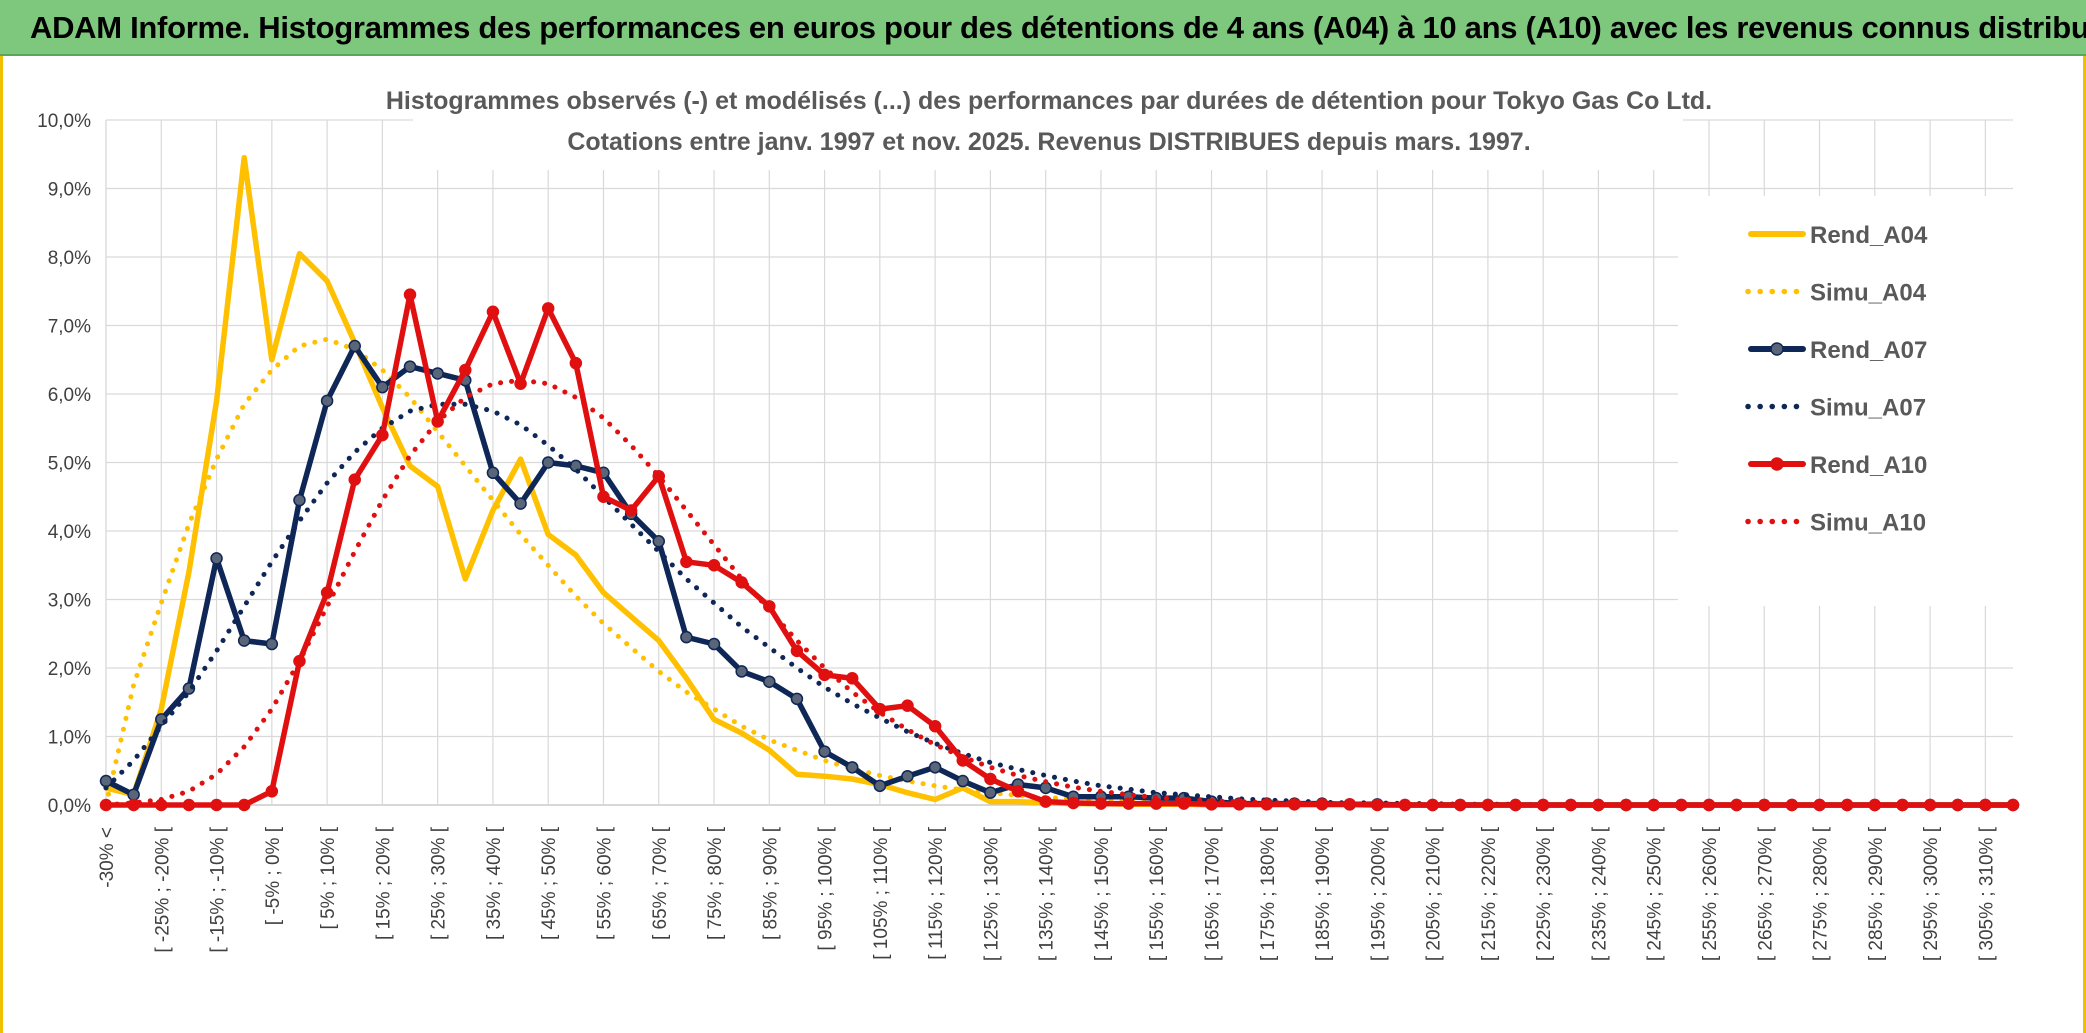  Describe the element at coordinates (1048, 124) in the screenshot. I see `title-background` at that location.